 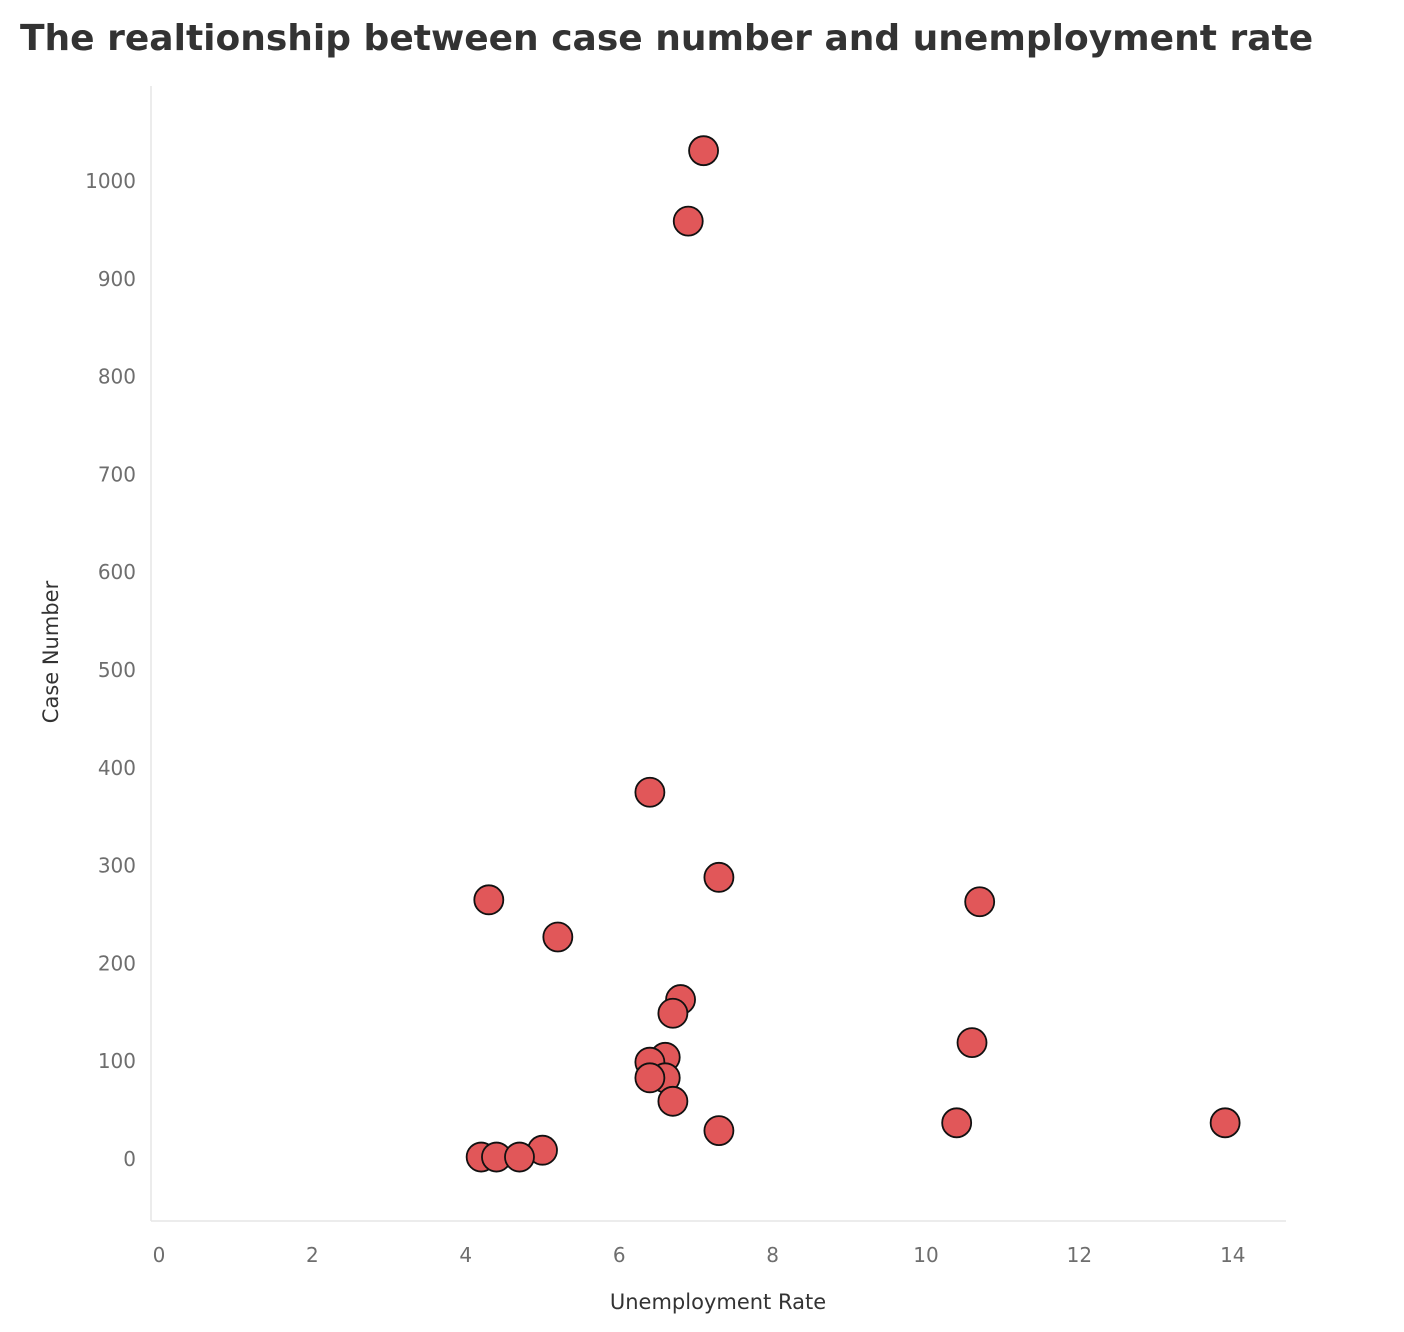 What do you see at coordinates (117, 963) in the screenshot?
I see `y-tick-label: 200` at bounding box center [117, 963].